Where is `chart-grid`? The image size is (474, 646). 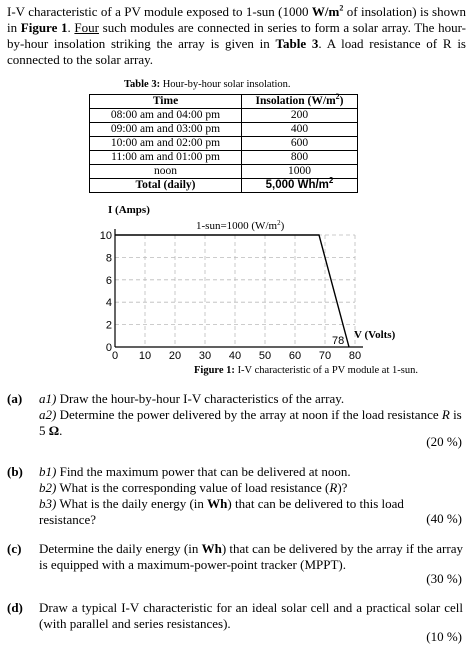 chart-grid is located at coordinates (235, 290).